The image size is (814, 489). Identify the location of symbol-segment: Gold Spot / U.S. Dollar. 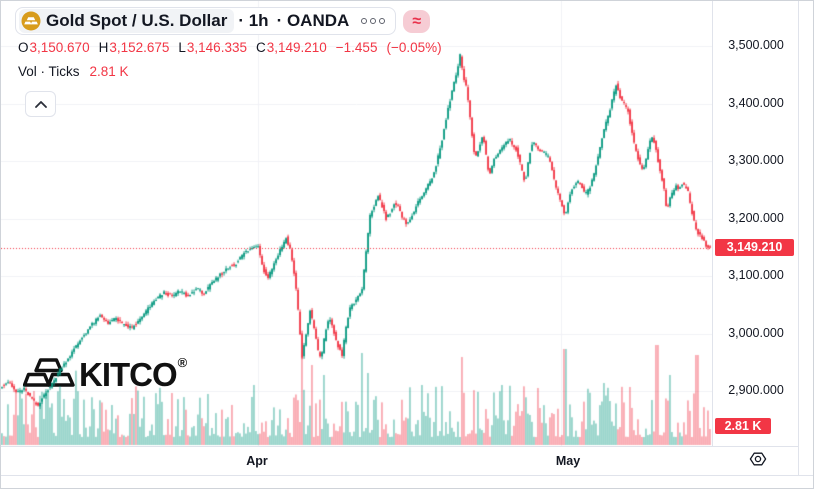
(127, 21).